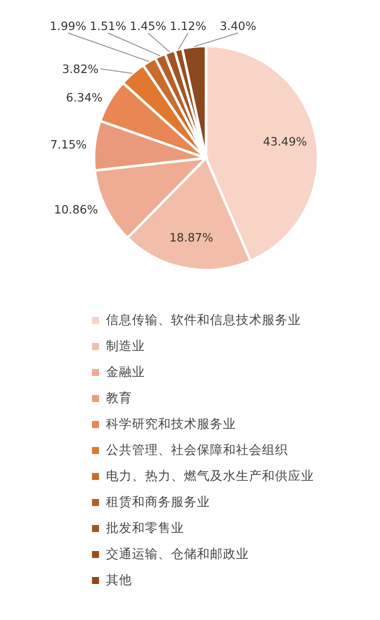 The height and width of the screenshot is (620, 380). Describe the element at coordinates (119, 397) in the screenshot. I see `legend-label: 教育` at that location.